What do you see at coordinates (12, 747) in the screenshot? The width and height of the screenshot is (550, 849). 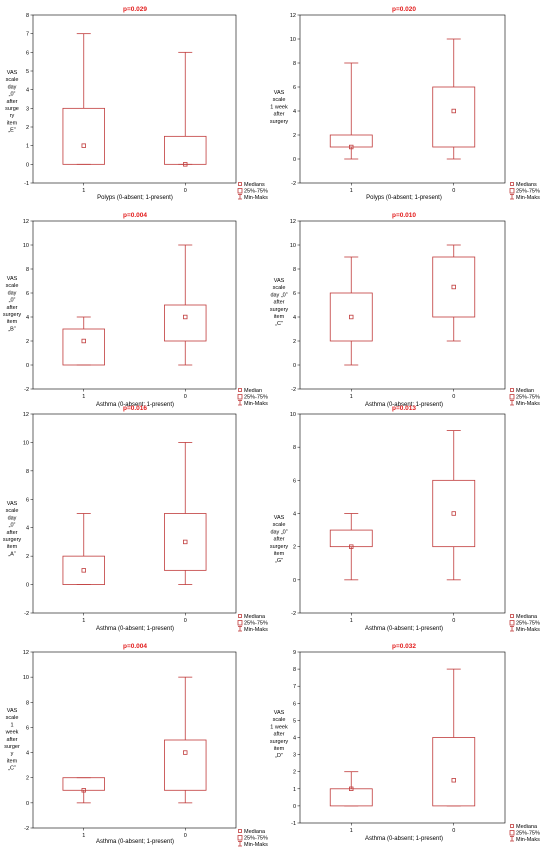 I see `y-axis-label-line: surger` at bounding box center [12, 747].